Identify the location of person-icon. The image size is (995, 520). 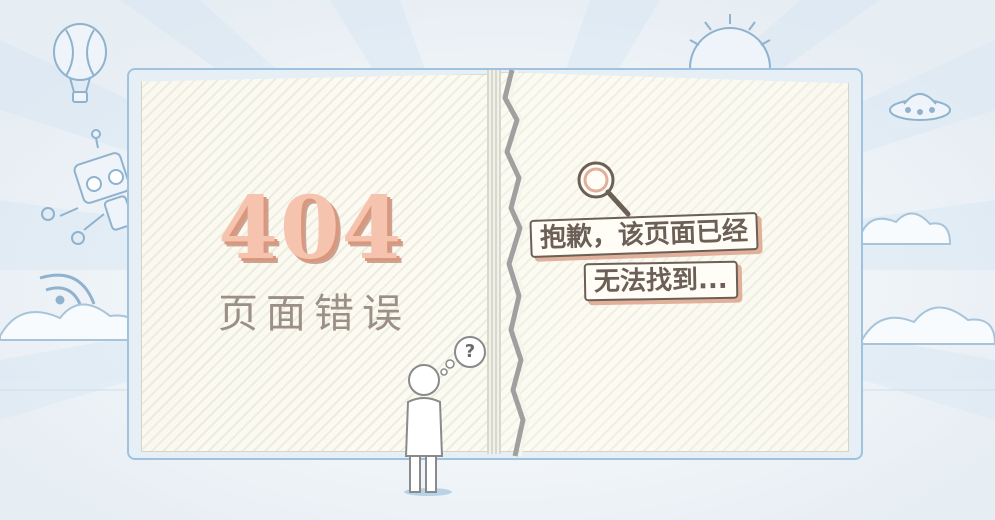
(429, 427).